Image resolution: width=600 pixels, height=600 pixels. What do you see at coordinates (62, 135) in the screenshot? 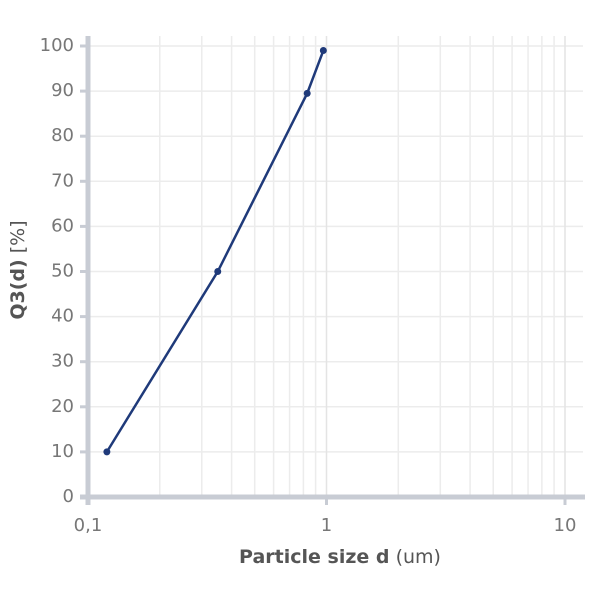
I see `y-tick-label: 80` at bounding box center [62, 135].